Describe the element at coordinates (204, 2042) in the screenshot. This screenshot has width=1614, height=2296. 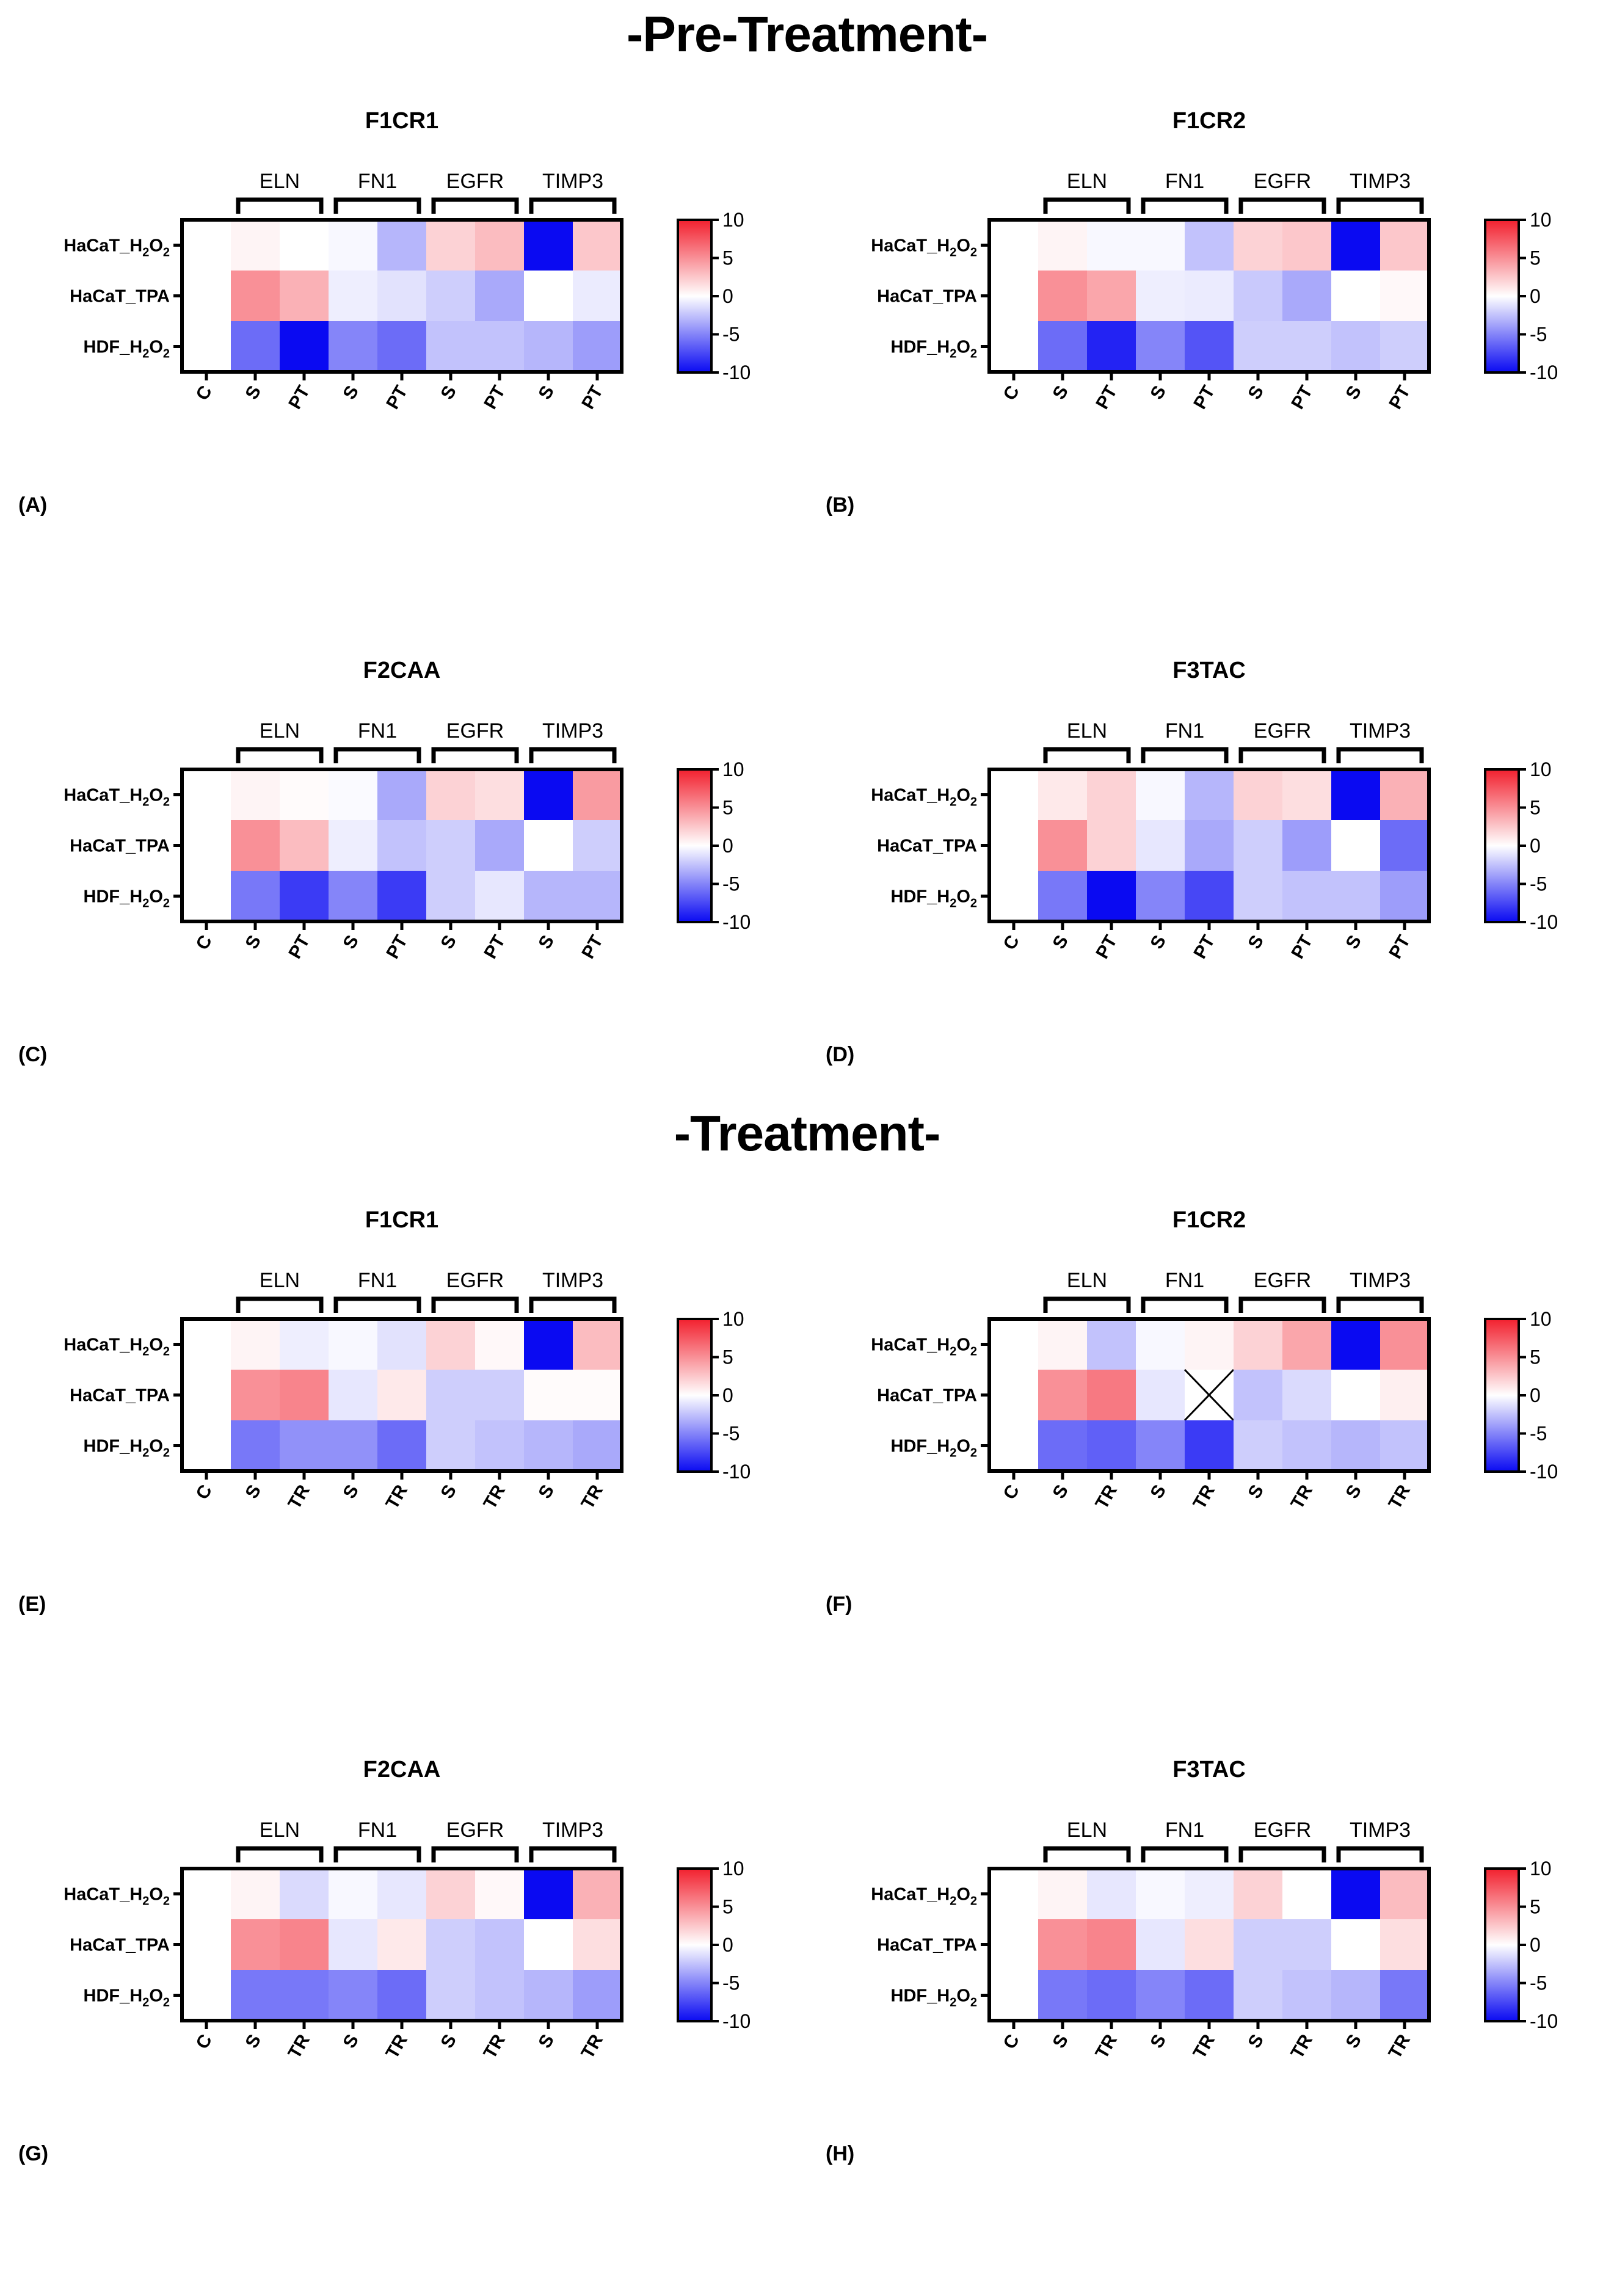
I see `column-label: C` at that location.